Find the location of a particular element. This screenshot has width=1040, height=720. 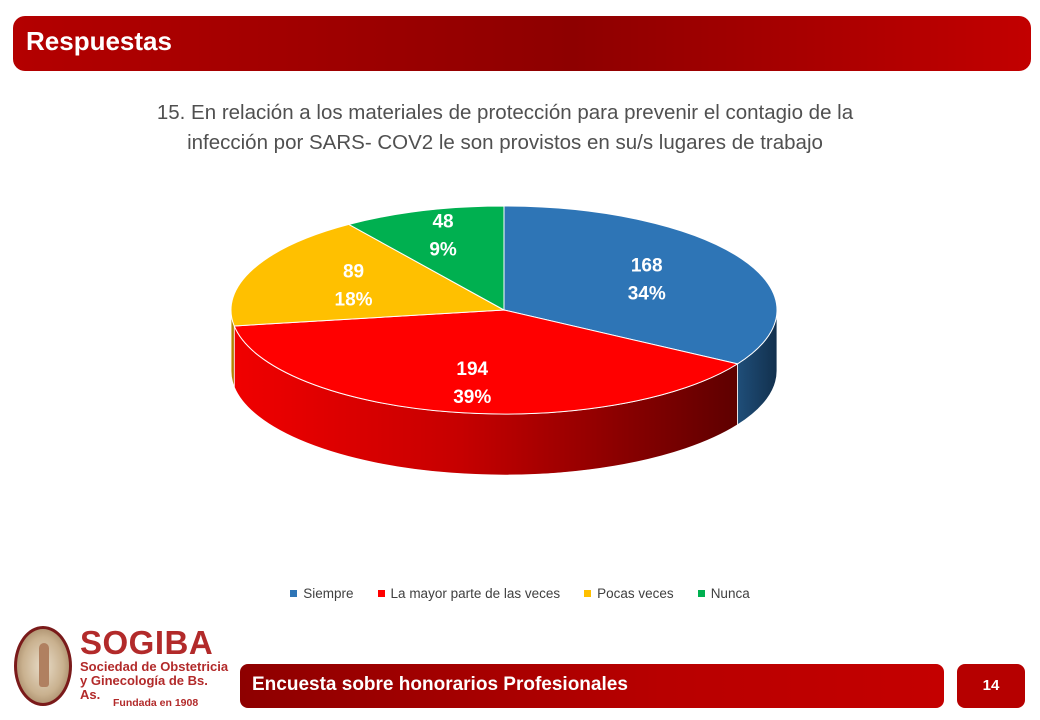

data-label-percent-pocas-veces: 18% is located at coordinates (354, 299).